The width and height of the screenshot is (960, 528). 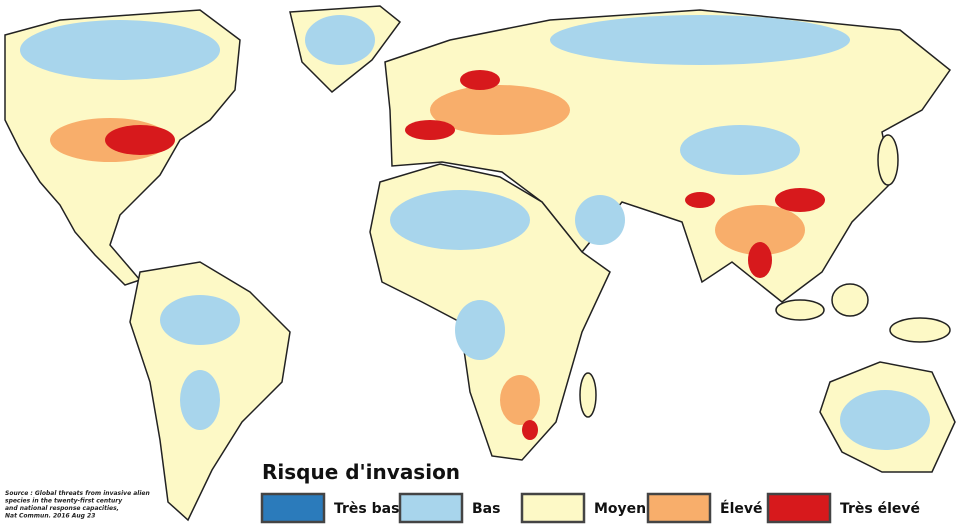 I want to click on borneo, so click(x=850, y=300).